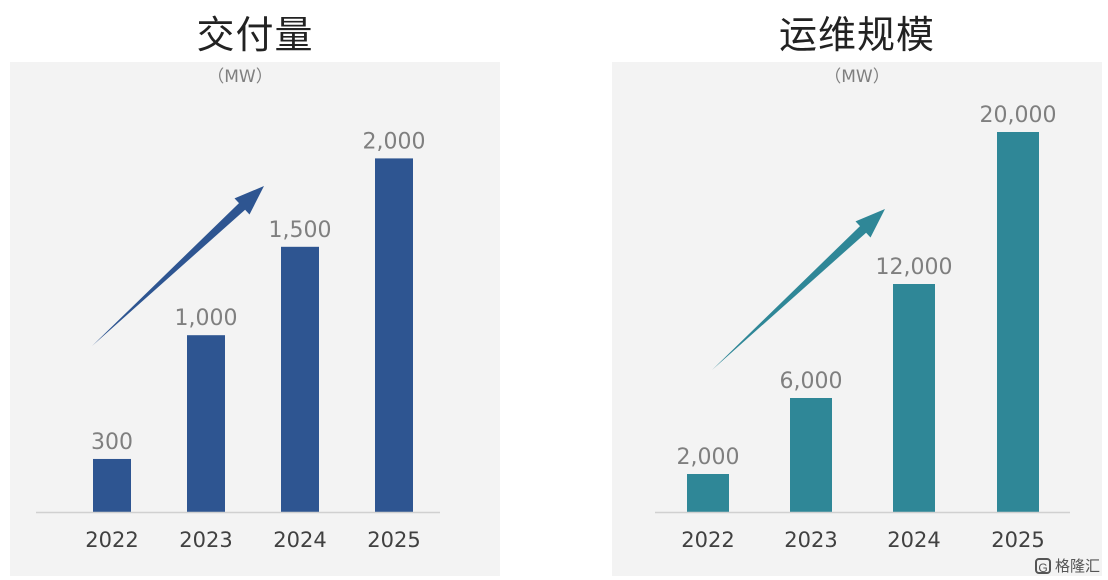 The height and width of the screenshot is (580, 1108). I want to click on value-label: 12,000, so click(914, 267).